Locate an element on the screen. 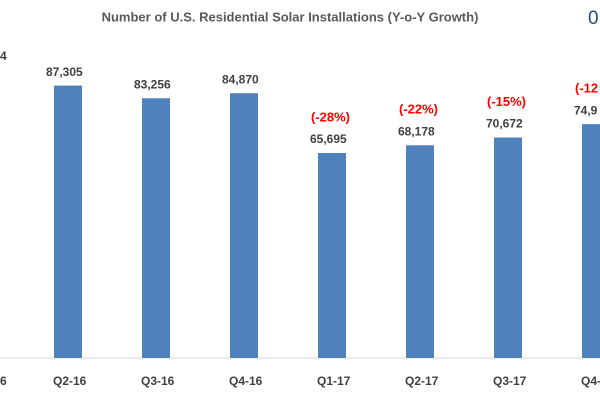 The height and width of the screenshot is (400, 600). value-label: 65,695 is located at coordinates (328, 139).